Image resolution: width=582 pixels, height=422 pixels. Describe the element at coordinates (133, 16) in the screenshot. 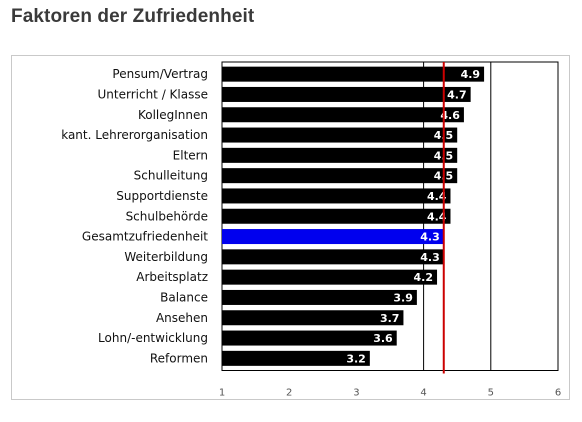

I see `page-title: Faktoren der Zufriedenheit` at that location.